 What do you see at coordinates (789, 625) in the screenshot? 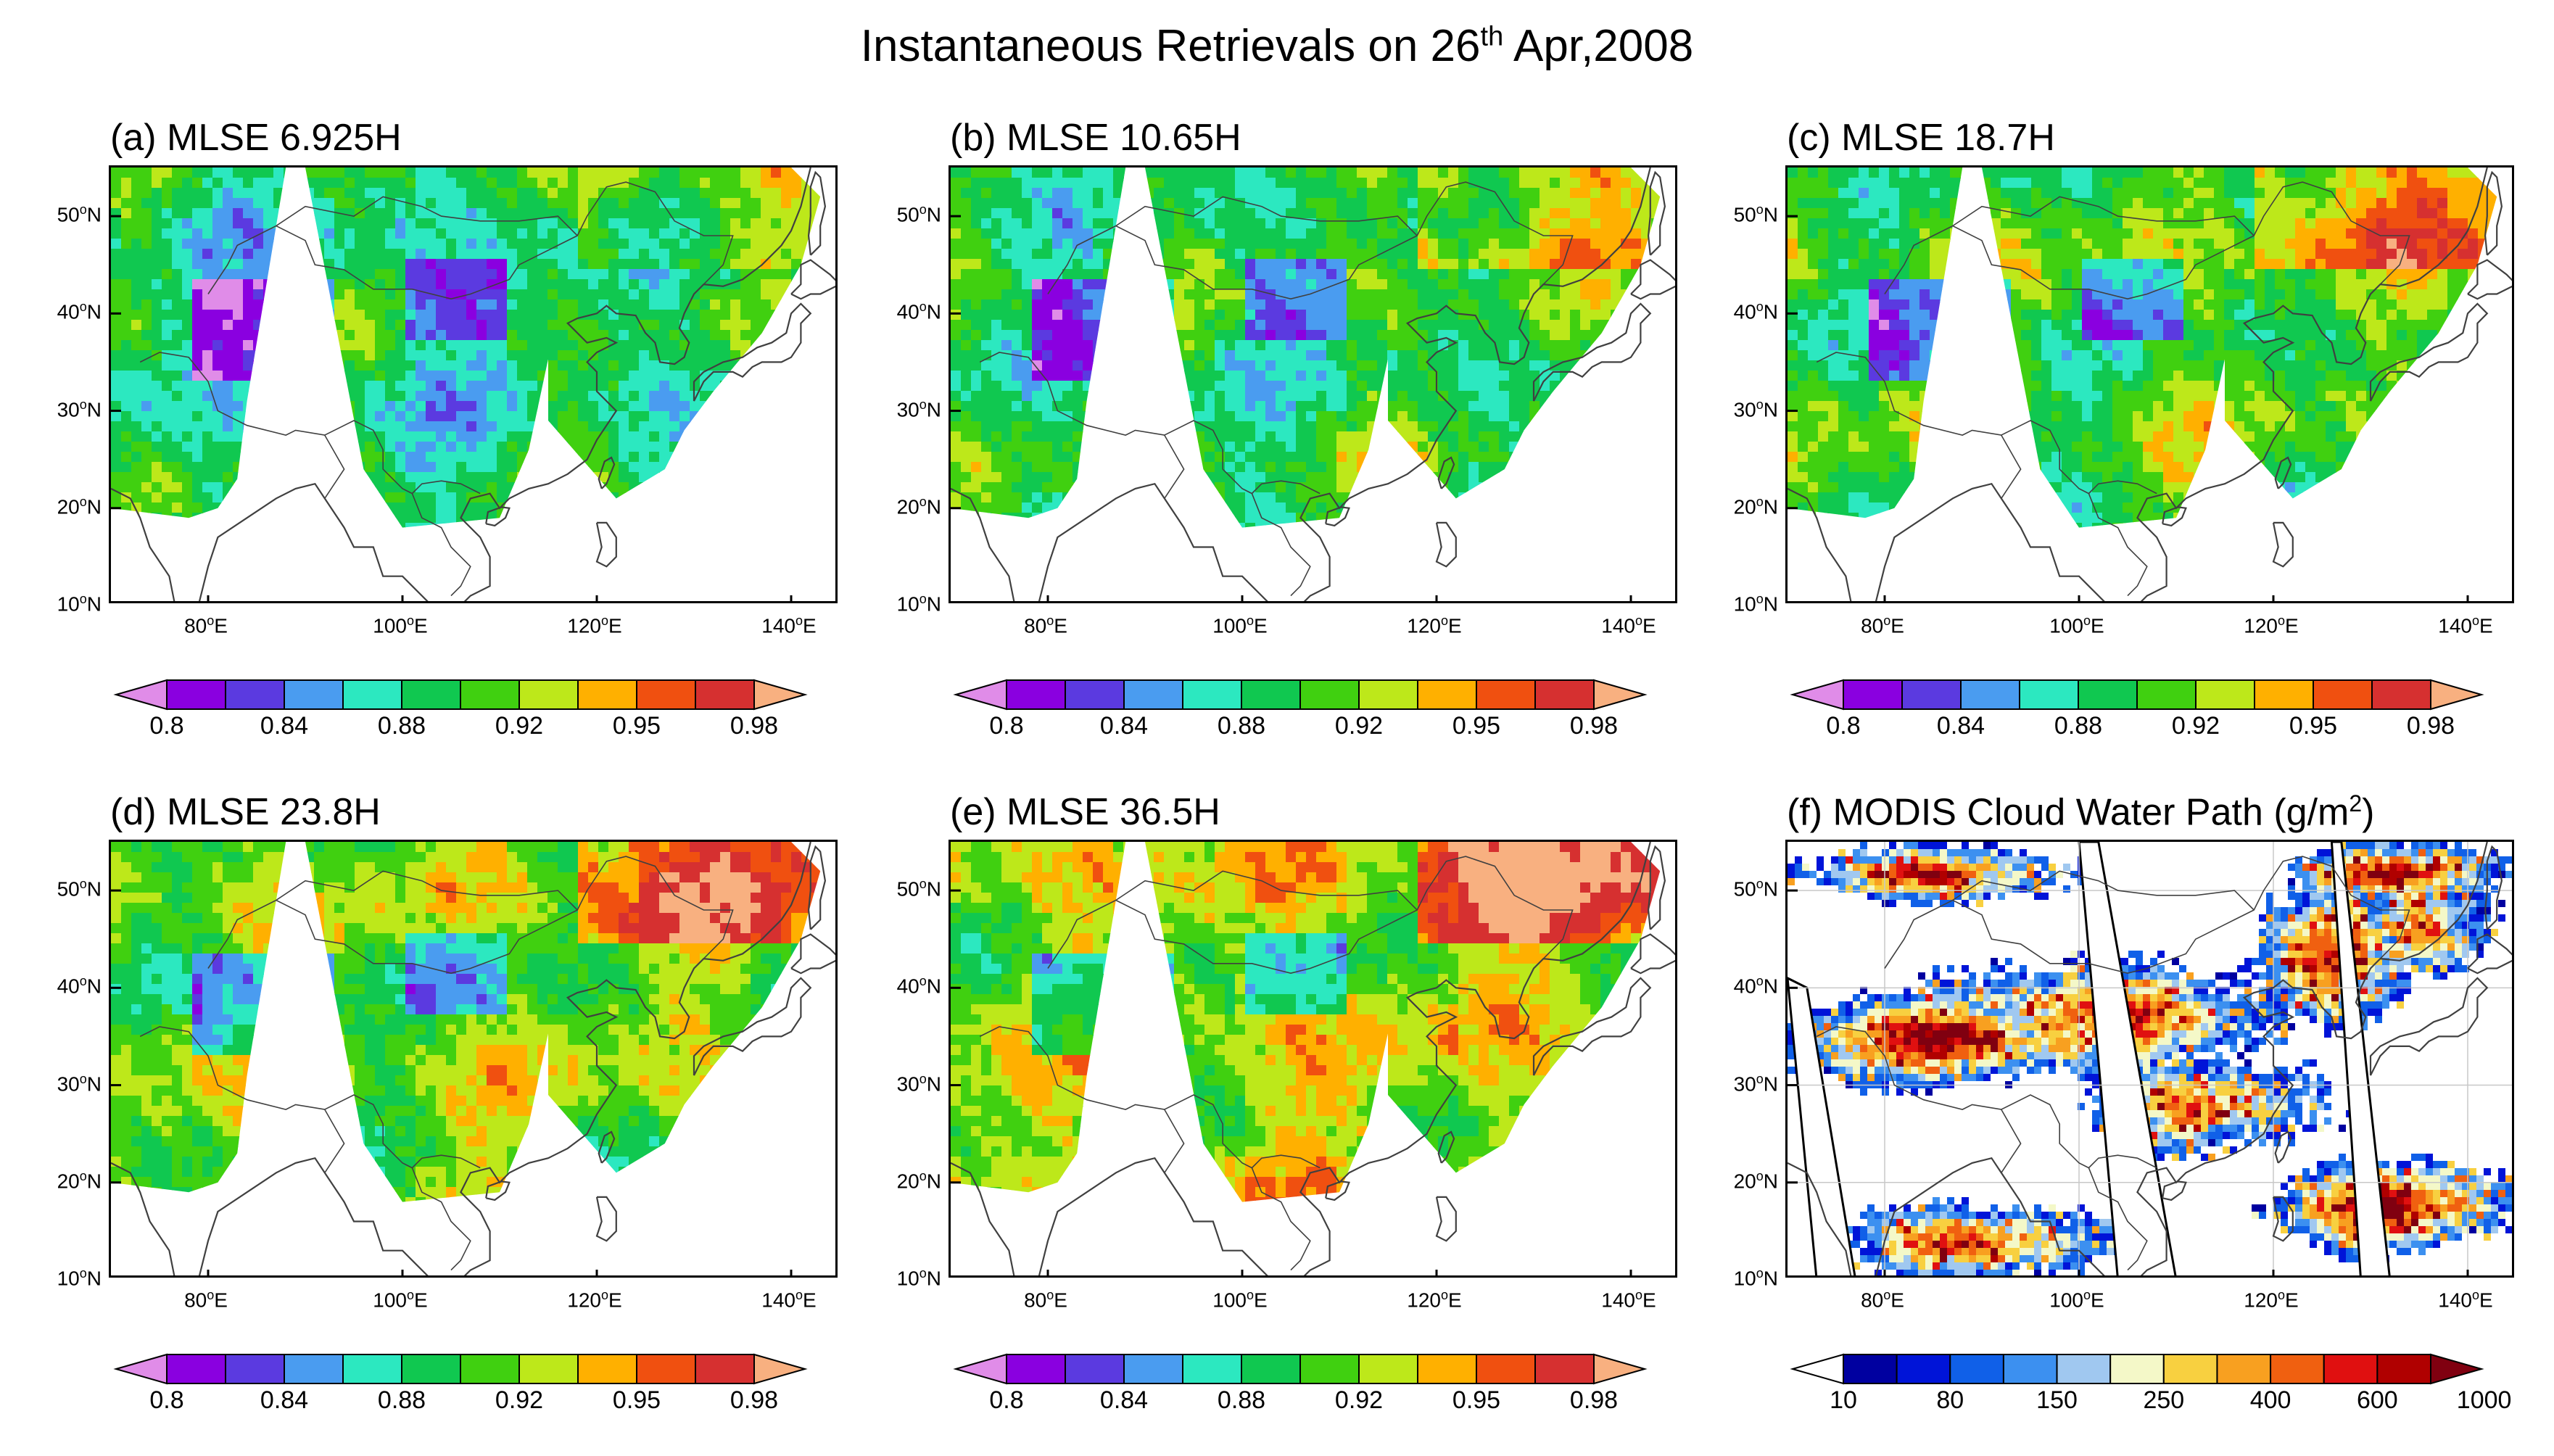
I see `lon-tick-label: 140oE` at bounding box center [789, 625].